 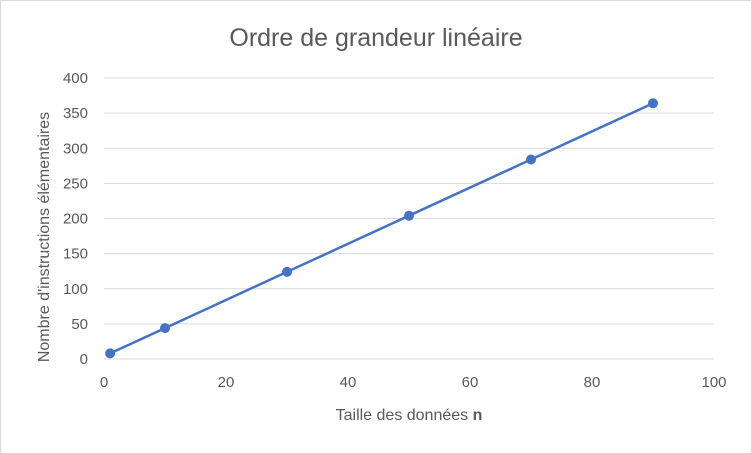 I want to click on y-tick-labels: 0 50 100 150 200 250 300 350 400, so click(x=75, y=219).